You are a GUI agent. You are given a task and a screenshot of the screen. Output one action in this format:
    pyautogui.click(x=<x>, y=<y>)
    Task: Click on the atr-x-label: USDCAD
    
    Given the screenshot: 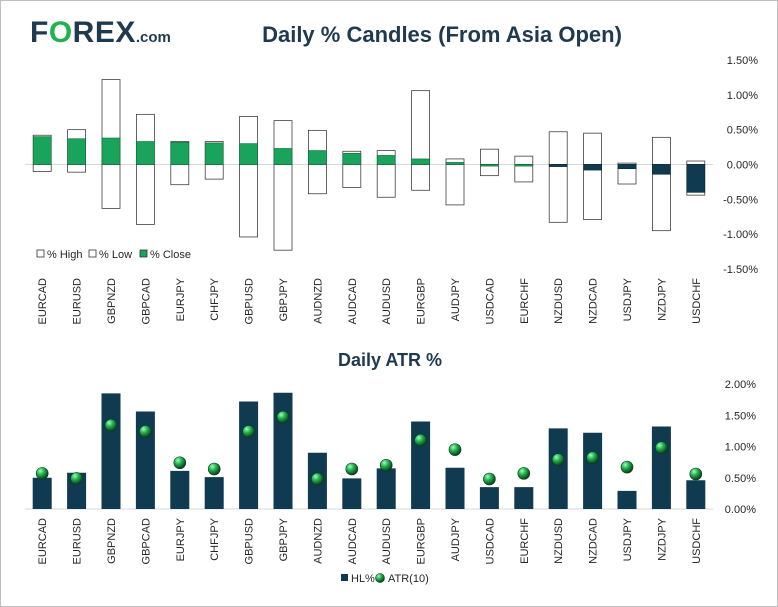 What is the action you would take?
    pyautogui.click(x=490, y=541)
    